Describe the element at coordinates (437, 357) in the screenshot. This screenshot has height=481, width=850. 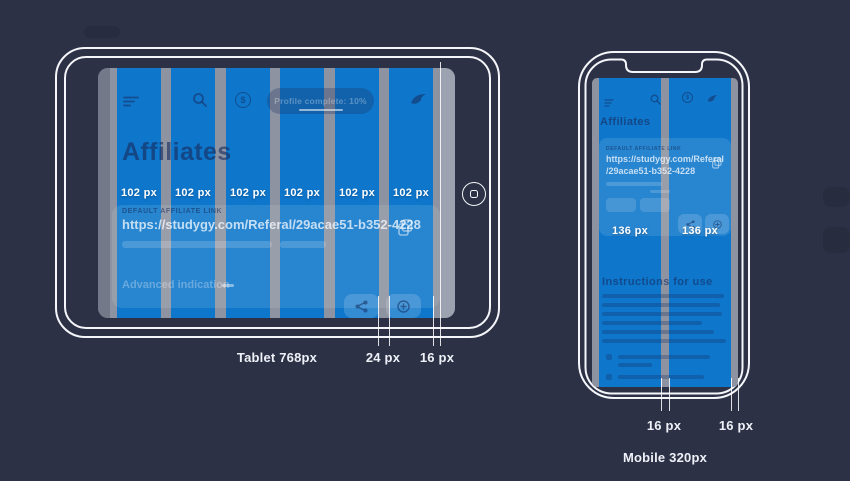
I see `tablet-margin-label: 16 px` at that location.